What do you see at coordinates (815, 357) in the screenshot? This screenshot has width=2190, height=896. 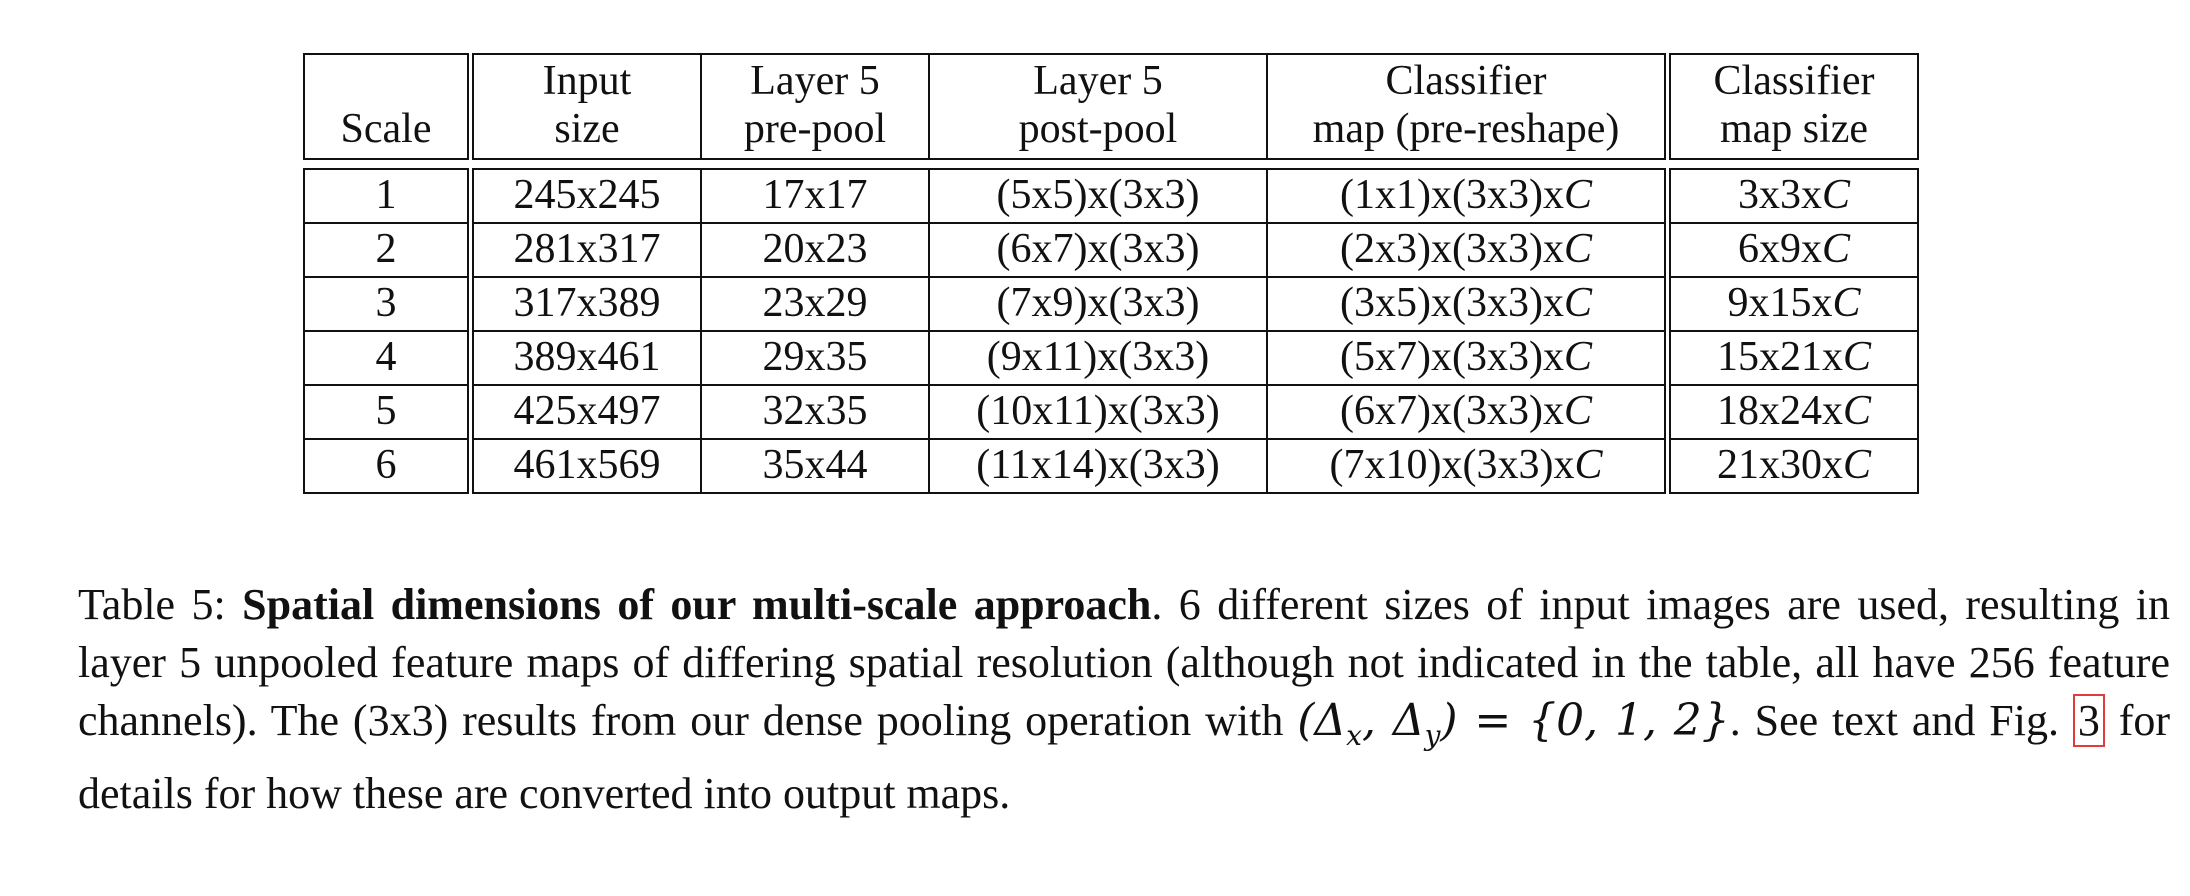 I see `table-cell: 29x35` at bounding box center [815, 357].